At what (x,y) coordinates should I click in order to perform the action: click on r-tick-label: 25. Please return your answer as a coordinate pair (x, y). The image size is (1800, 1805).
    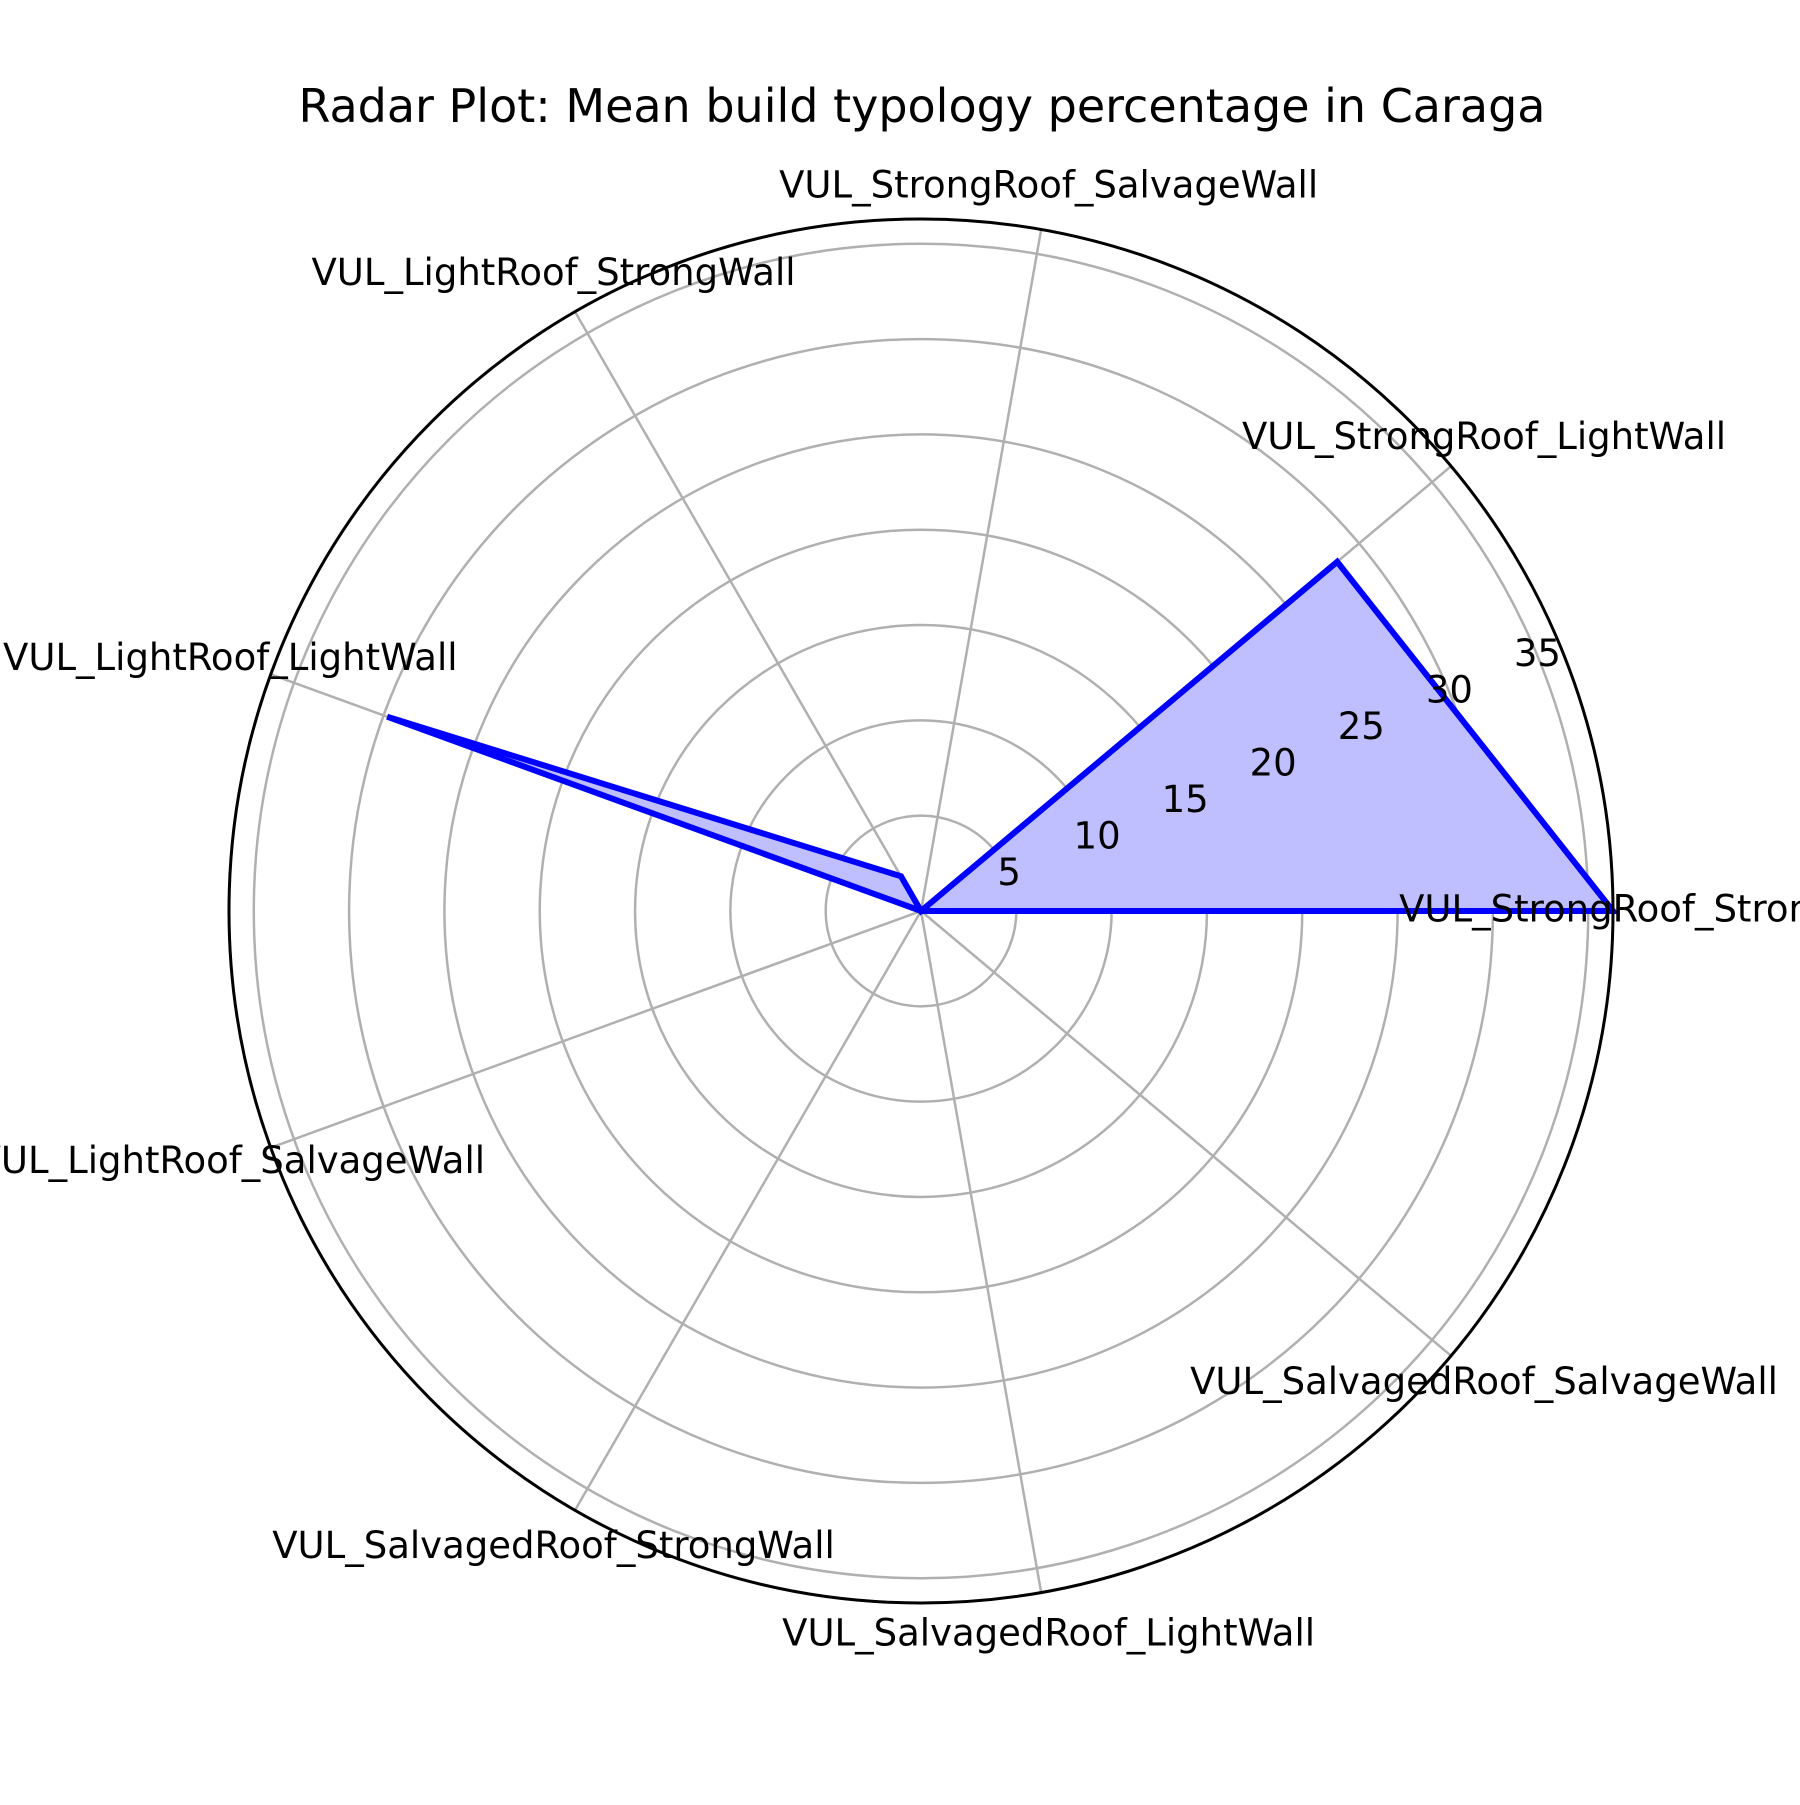
    Looking at the image, I should click on (1361, 726).